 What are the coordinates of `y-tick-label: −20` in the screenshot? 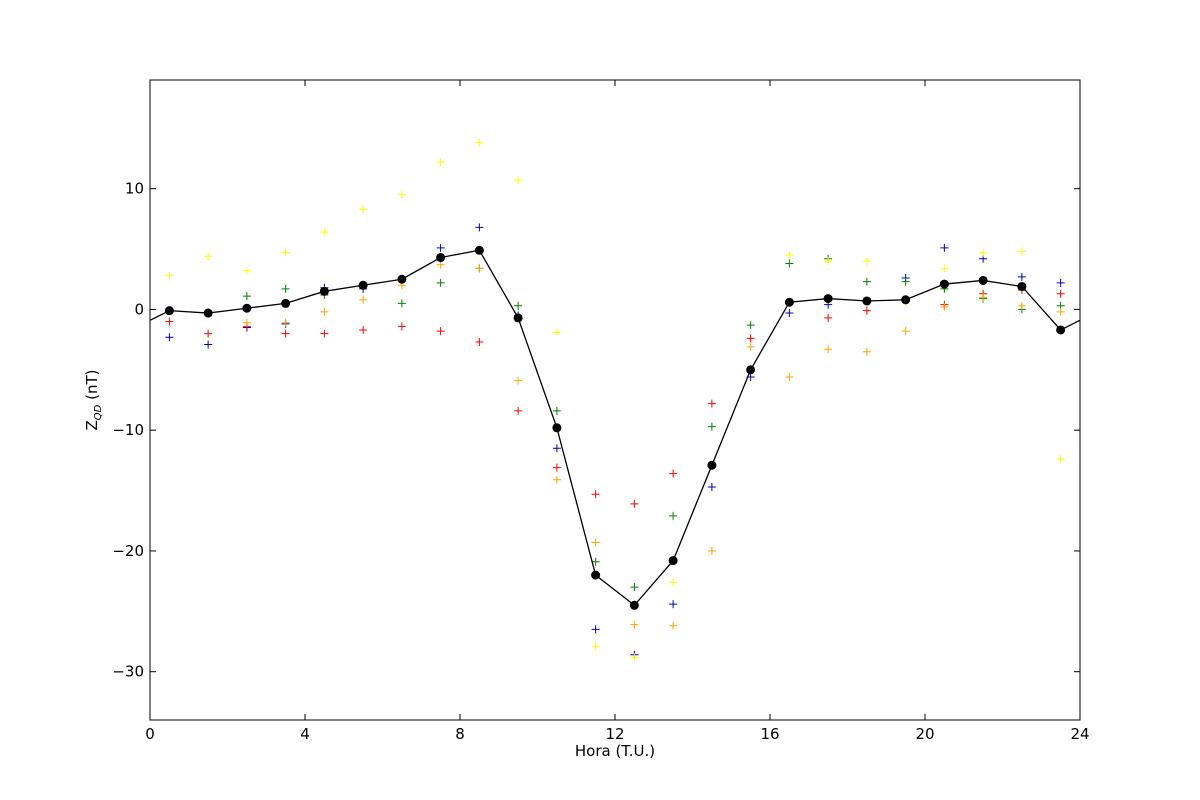 It's located at (128, 551).